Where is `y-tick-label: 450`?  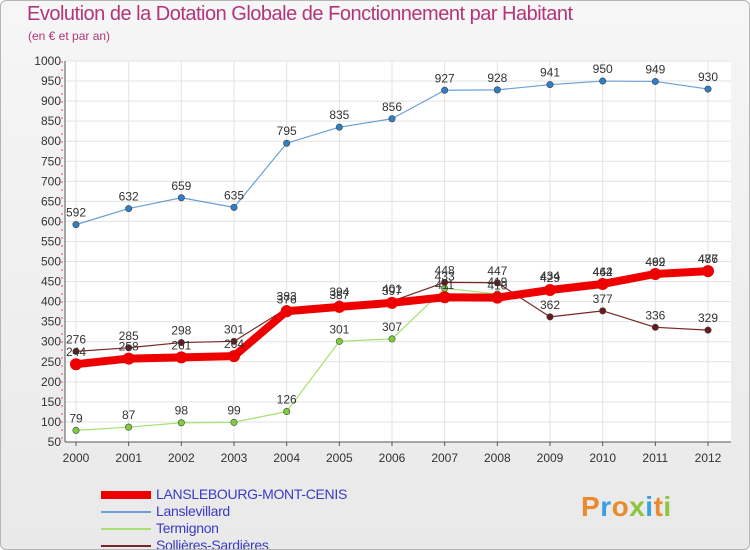
y-tick-label: 450 is located at coordinates (51, 282).